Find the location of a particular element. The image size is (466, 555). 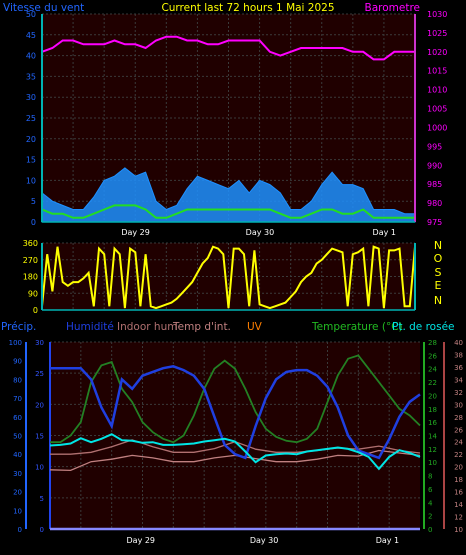

temp-tick-label: 22 is located at coordinates (432, 383).